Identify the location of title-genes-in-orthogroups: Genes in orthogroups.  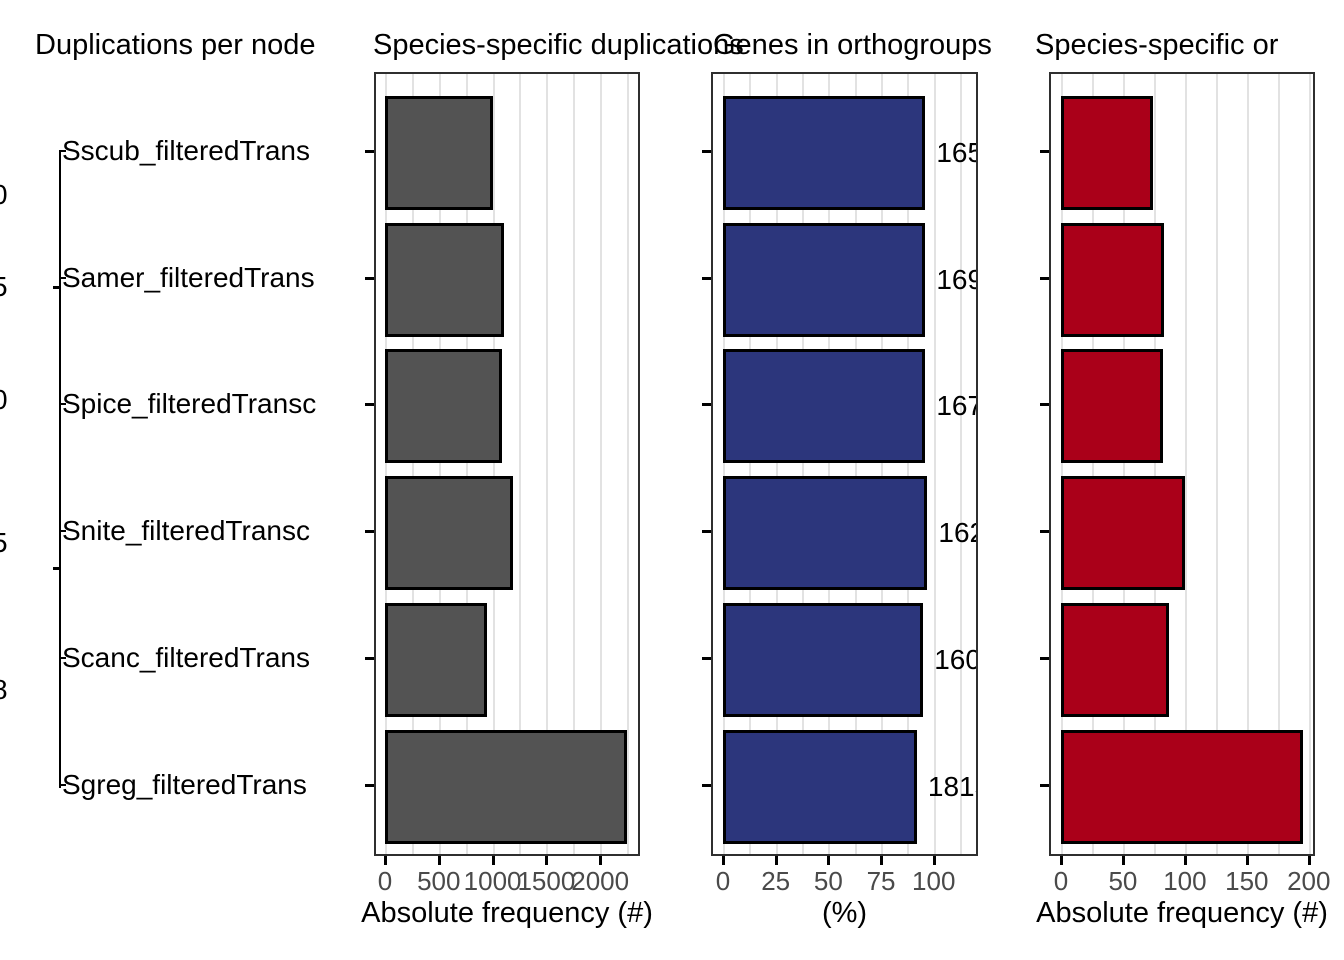
(852, 45).